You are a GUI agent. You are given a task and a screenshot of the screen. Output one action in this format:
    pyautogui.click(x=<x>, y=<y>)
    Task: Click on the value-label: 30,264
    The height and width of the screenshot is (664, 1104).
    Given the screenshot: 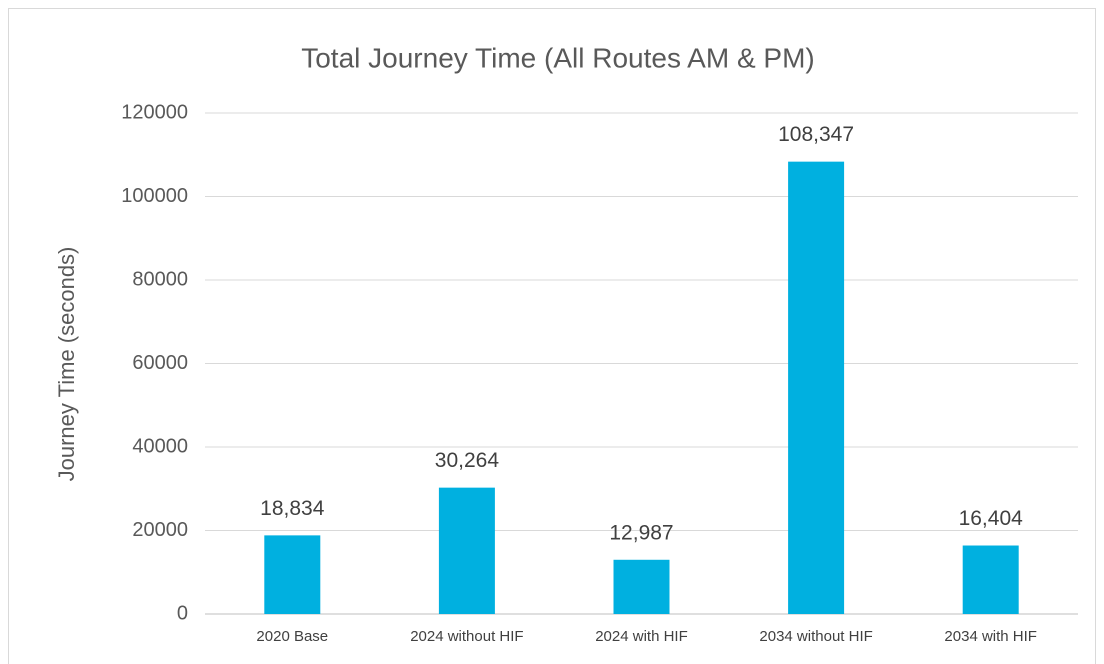 What is the action you would take?
    pyautogui.click(x=467, y=460)
    